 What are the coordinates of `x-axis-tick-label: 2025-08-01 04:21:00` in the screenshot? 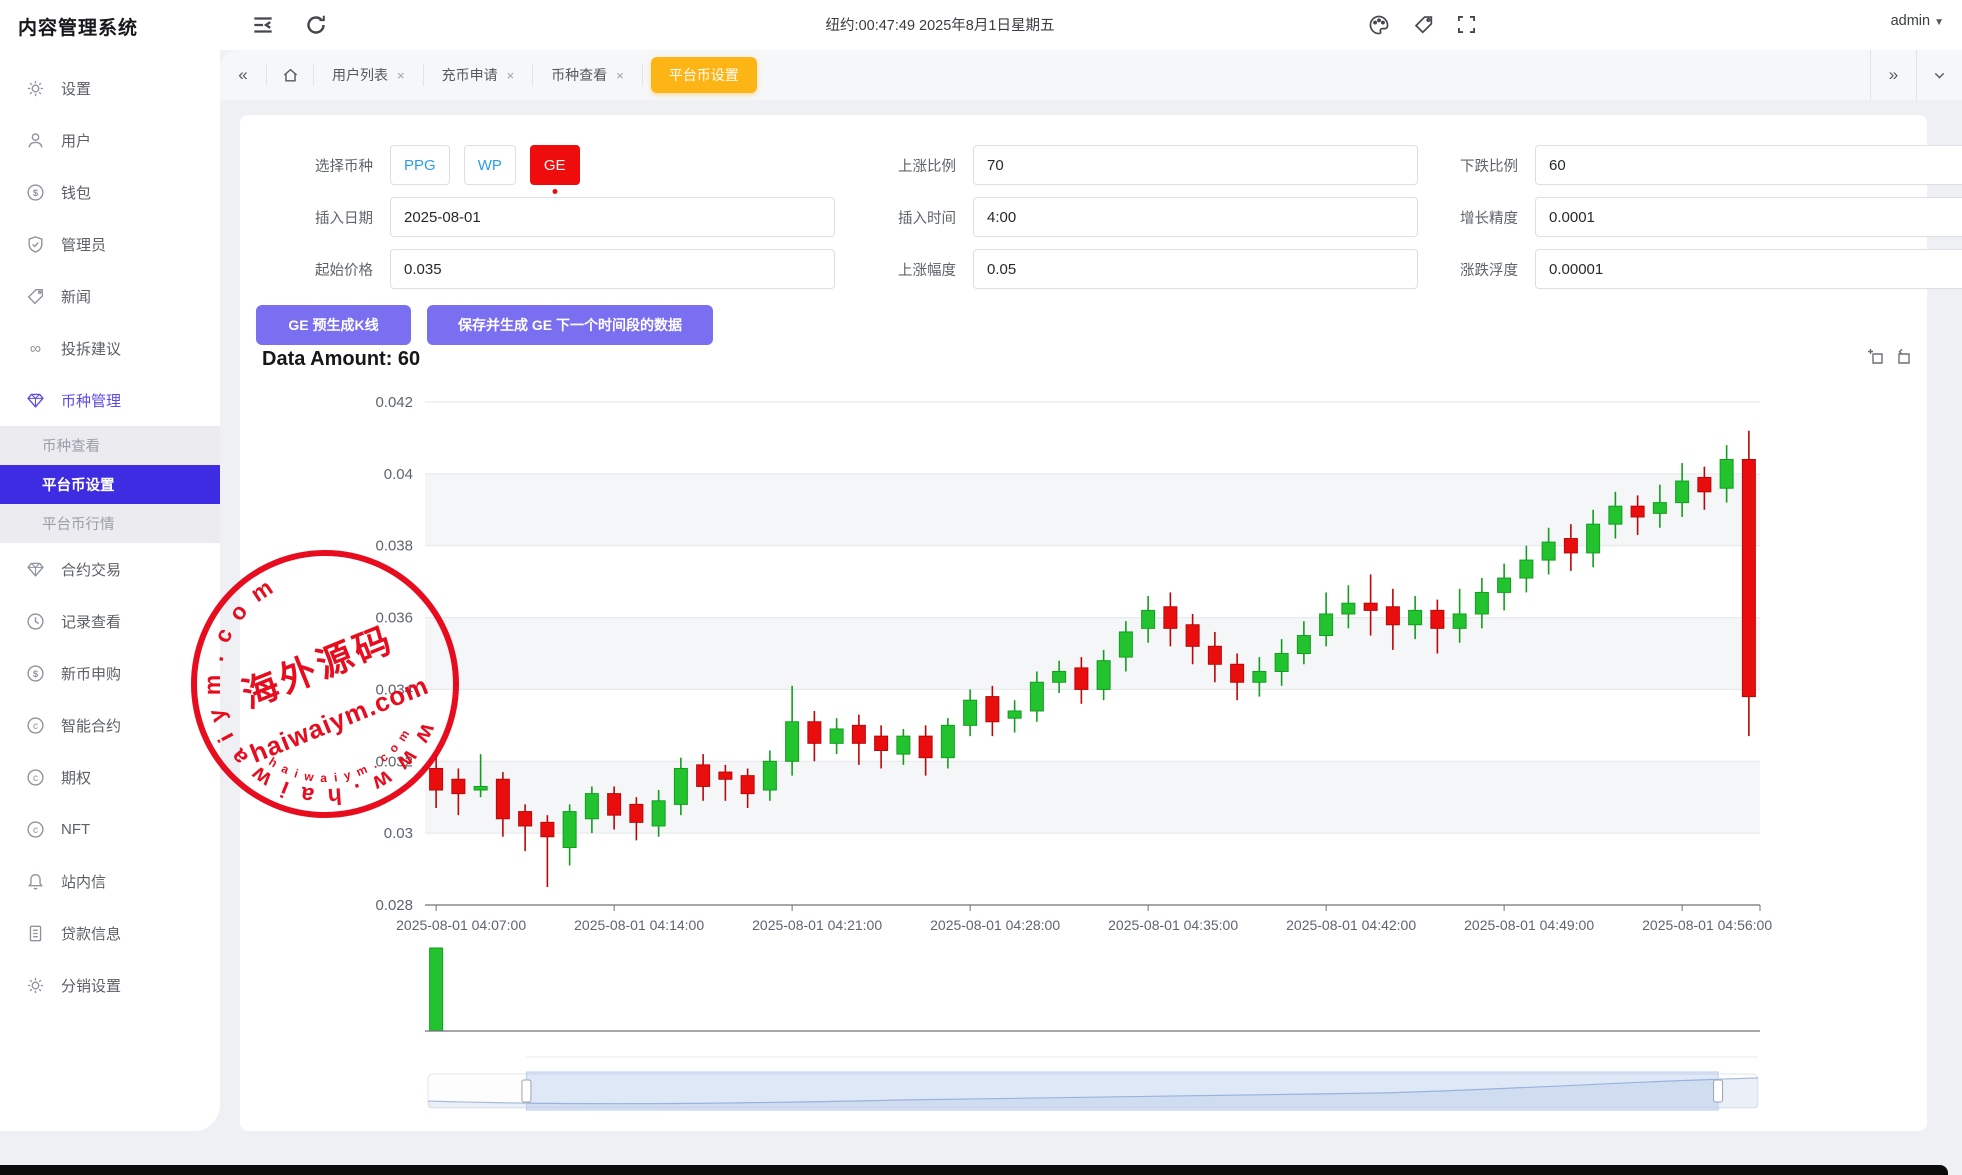 It's located at (817, 925).